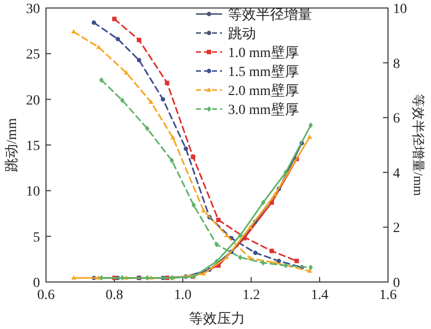  What do you see at coordinates (115, 295) in the screenshot?
I see `x-tick-label: 0.8` at bounding box center [115, 295].